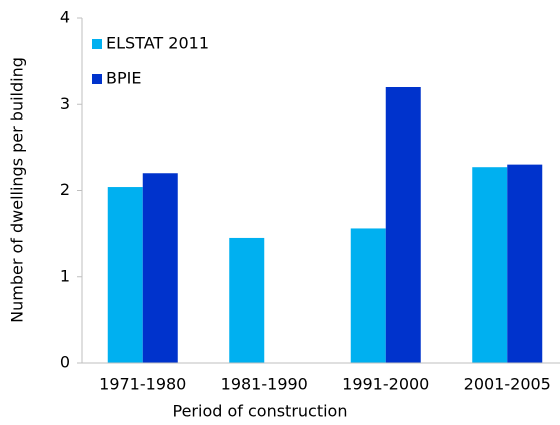 This screenshot has height=425, width=560. Describe the element at coordinates (17, 190) in the screenshot. I see `y-axis-label: Number of dwellings per building` at that location.